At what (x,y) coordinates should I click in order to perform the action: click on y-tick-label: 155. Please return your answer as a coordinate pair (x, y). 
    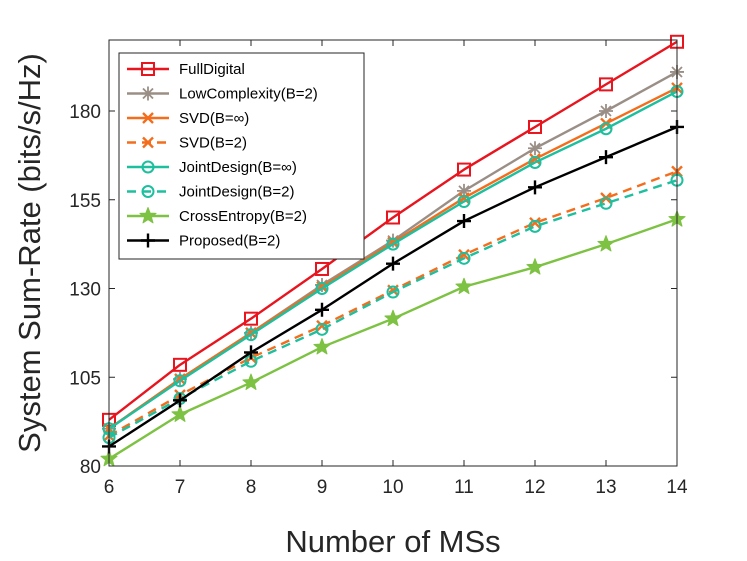
    Looking at the image, I should click on (85, 201).